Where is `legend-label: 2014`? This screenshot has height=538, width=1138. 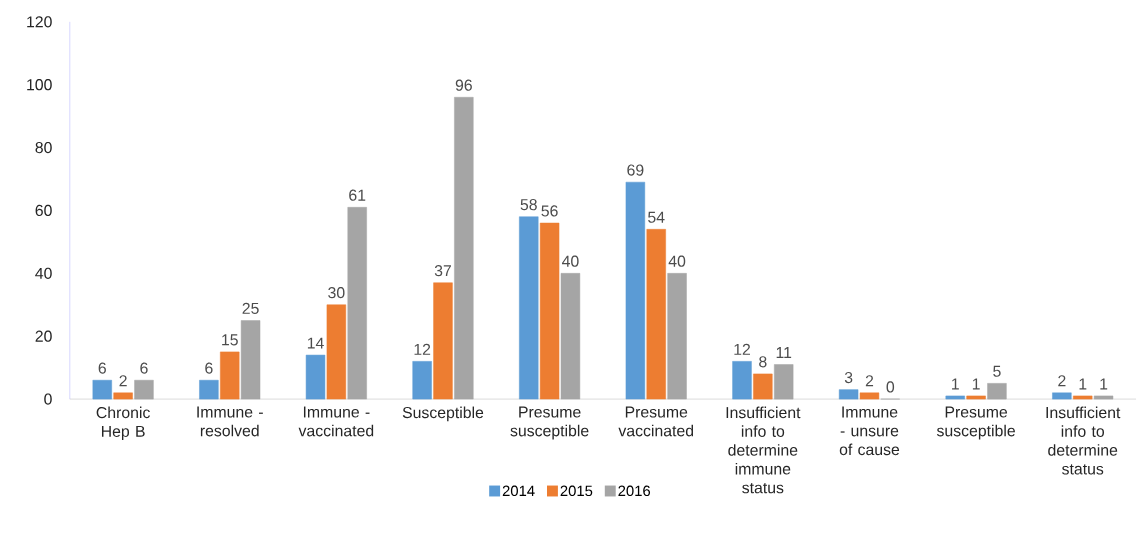
legend-label: 2014 is located at coordinates (518, 491).